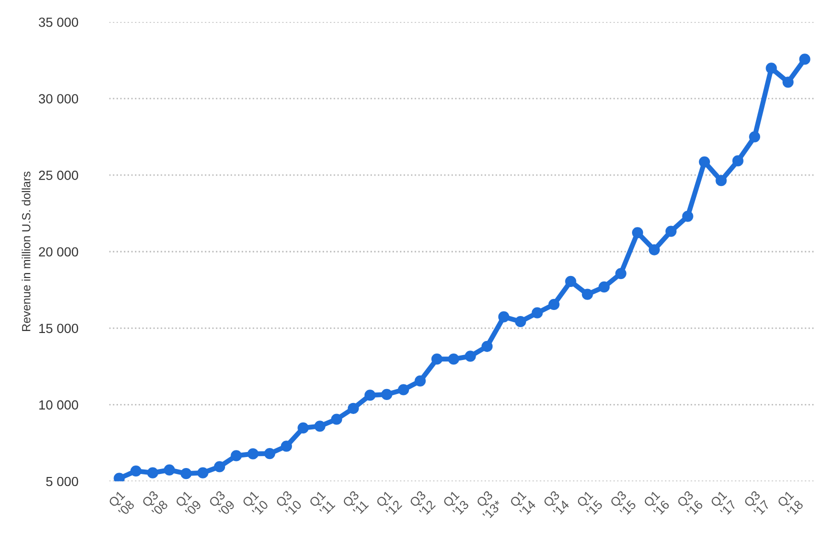 The height and width of the screenshot is (550, 840). I want to click on x-tick-label: Q3 '11, so click(355, 503).